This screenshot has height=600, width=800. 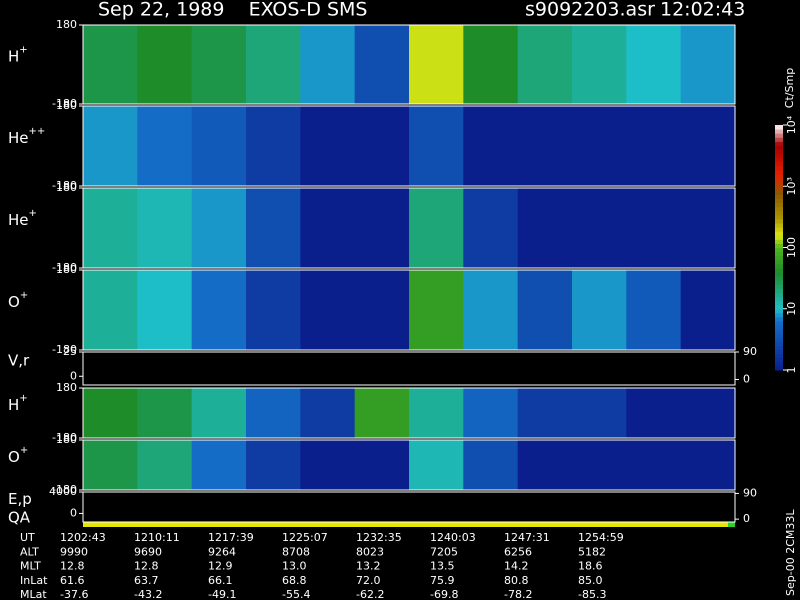 What do you see at coordinates (73, 512) in the screenshot?
I see `y-tick-label: 0` at bounding box center [73, 512].